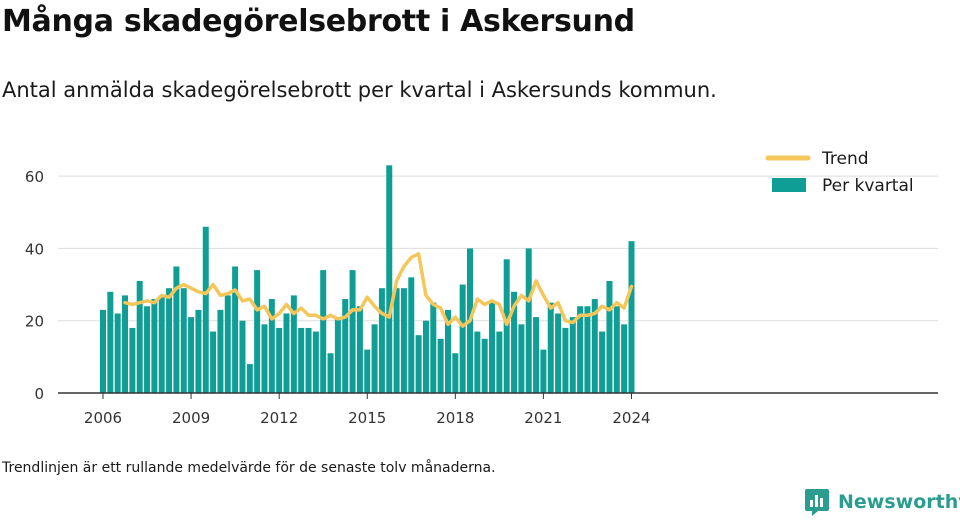 The width and height of the screenshot is (960, 520). I want to click on trend-line, so click(378, 290).